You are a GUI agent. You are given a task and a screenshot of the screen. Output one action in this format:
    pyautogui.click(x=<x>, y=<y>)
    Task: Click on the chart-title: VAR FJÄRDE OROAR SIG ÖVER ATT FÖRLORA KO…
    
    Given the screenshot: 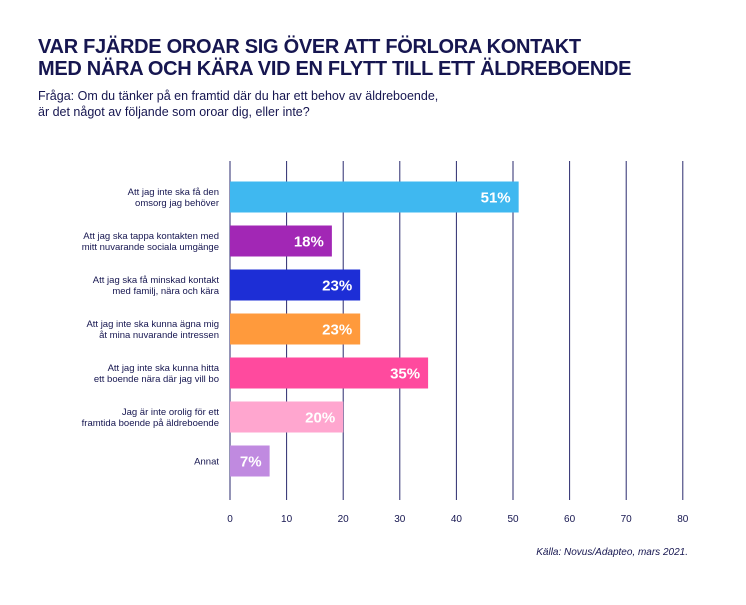 What is the action you would take?
    pyautogui.click(x=378, y=58)
    